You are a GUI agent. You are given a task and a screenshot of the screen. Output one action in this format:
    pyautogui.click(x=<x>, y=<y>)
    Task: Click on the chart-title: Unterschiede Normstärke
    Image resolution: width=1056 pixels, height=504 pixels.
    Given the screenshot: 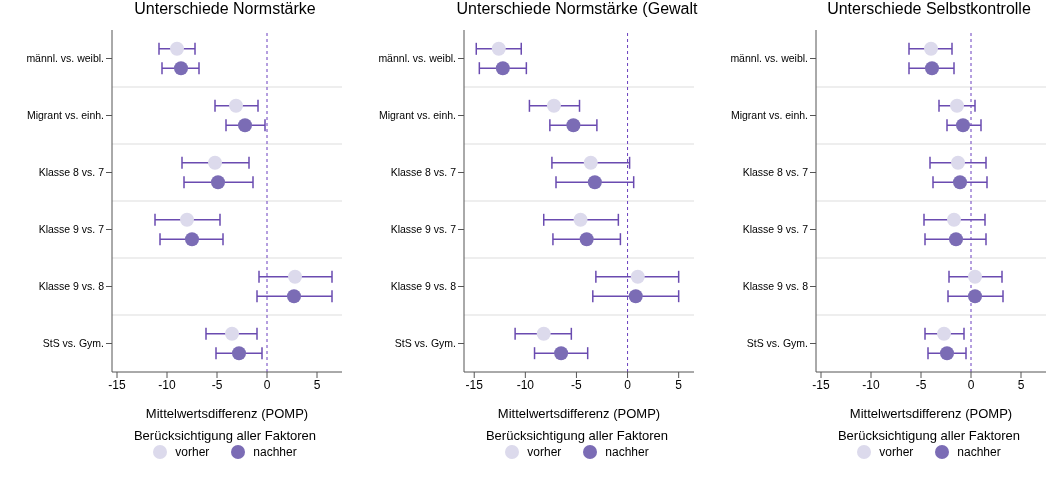 What is the action you would take?
    pyautogui.click(x=225, y=9)
    